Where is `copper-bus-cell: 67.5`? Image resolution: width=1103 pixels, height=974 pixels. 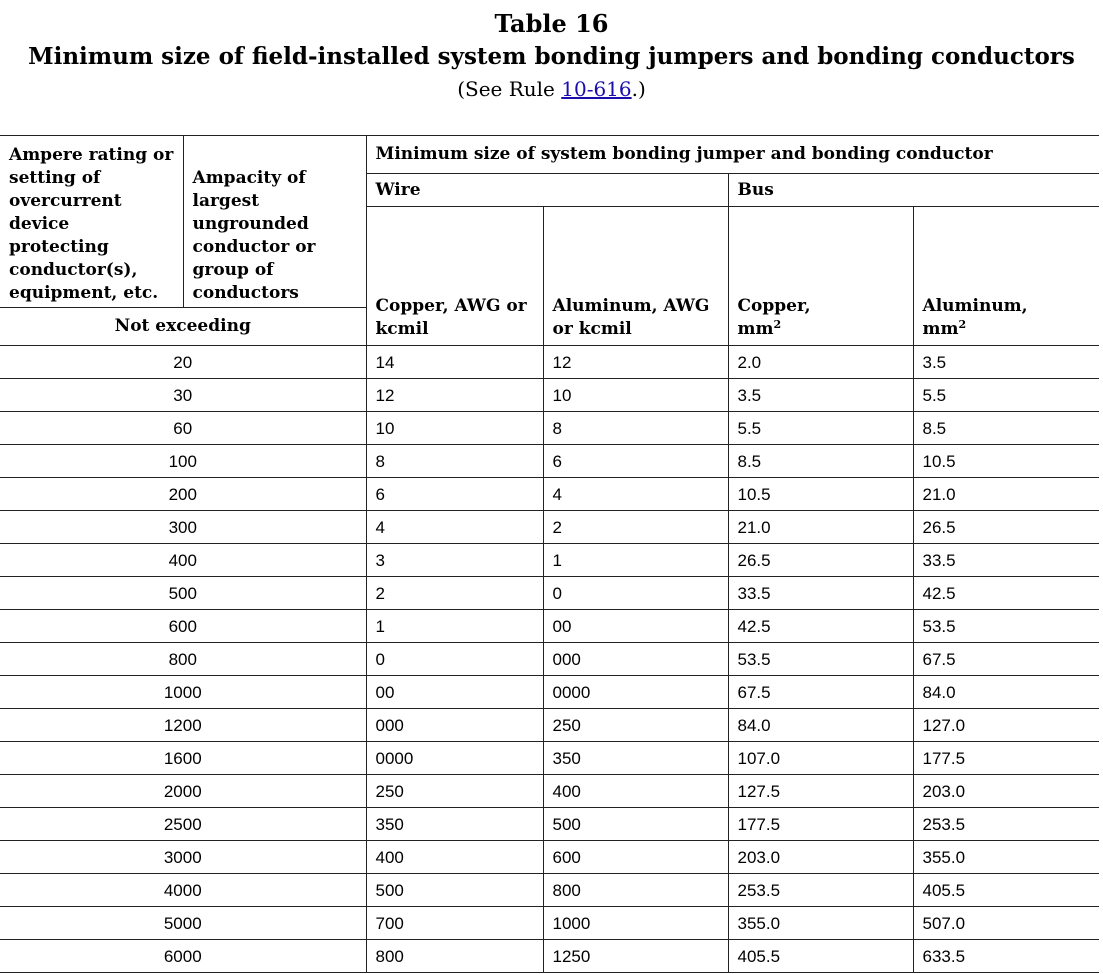
copper-bus-cell: 67.5 is located at coordinates (820, 692).